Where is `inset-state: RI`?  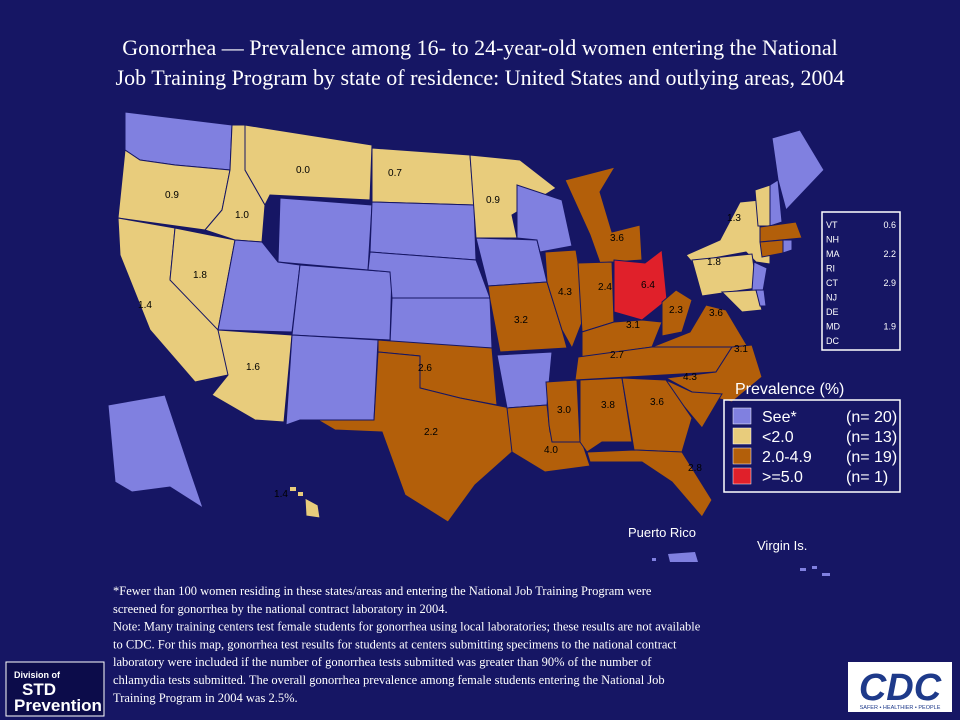 inset-state: RI is located at coordinates (830, 269).